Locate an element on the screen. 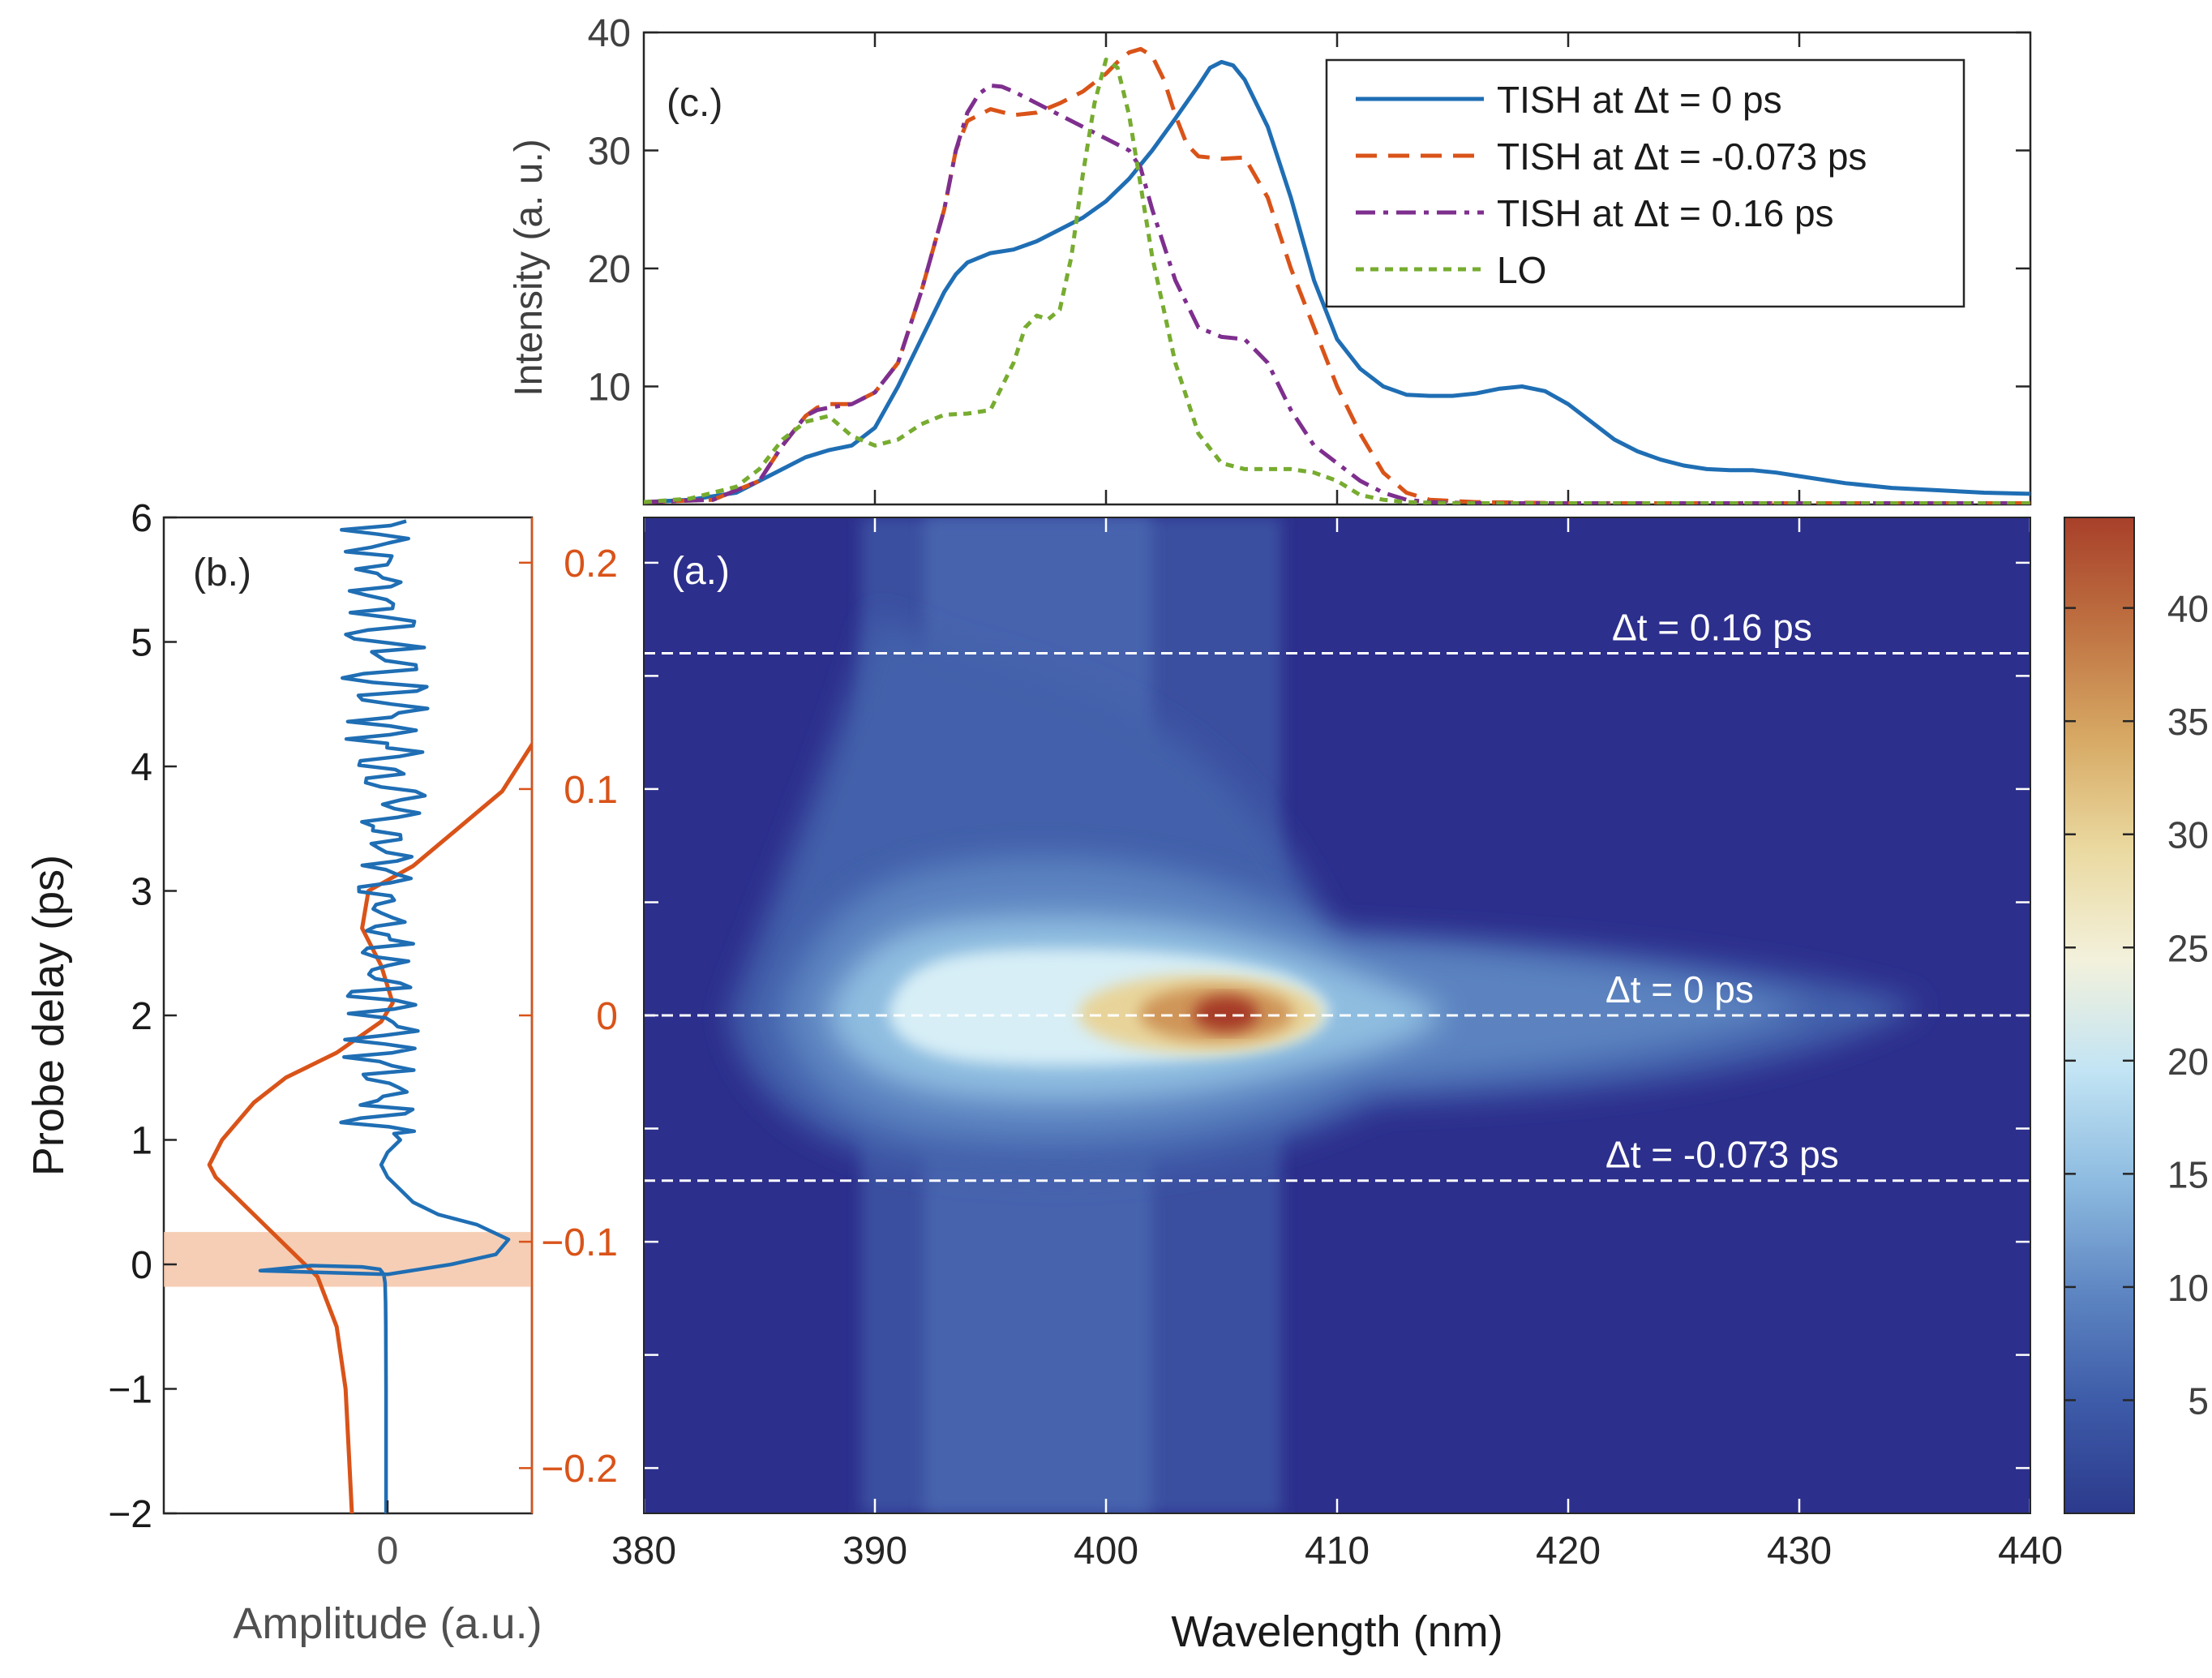  c-ytick-label: 40 is located at coordinates (609, 33).